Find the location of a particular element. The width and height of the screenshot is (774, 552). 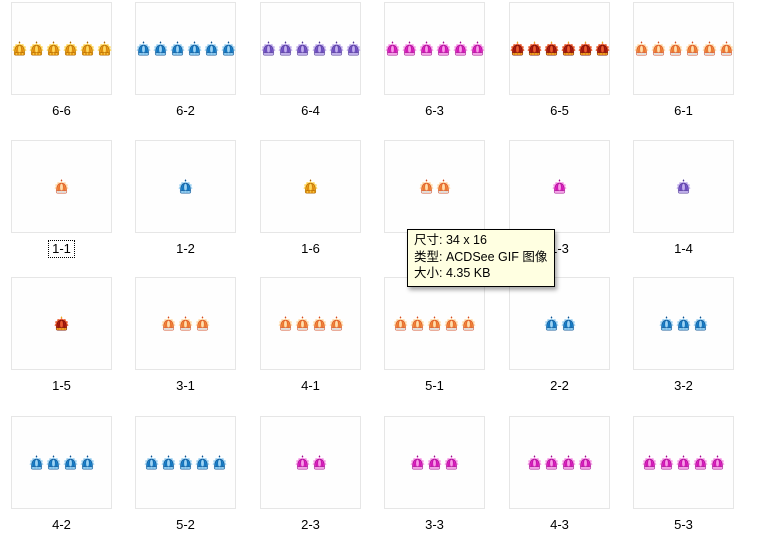

file-label: 3-1 is located at coordinates (185, 386).